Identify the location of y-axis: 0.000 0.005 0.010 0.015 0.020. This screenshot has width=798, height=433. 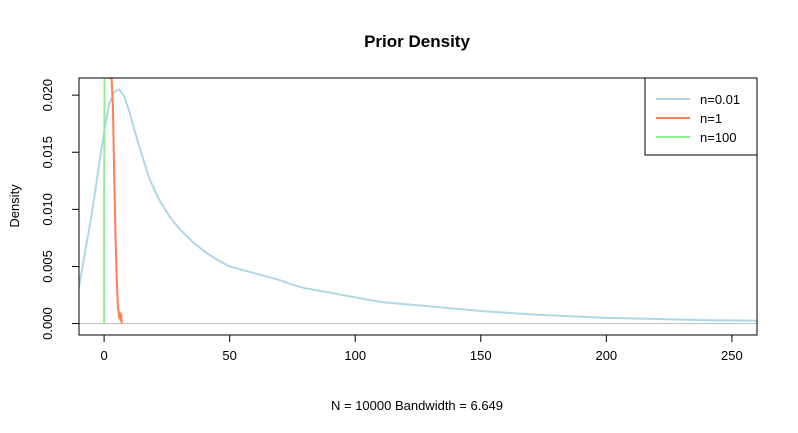
(60, 209).